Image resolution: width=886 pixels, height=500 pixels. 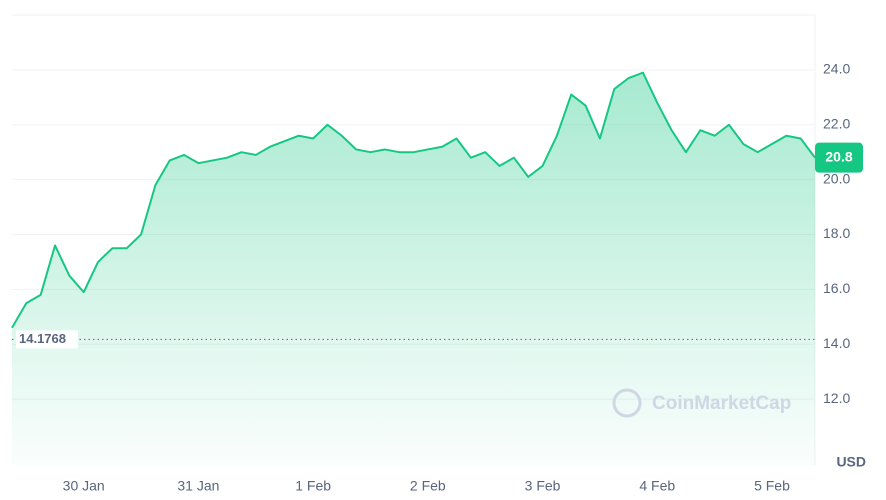 What do you see at coordinates (836, 288) in the screenshot?
I see `y-tick-label: 16.0` at bounding box center [836, 288].